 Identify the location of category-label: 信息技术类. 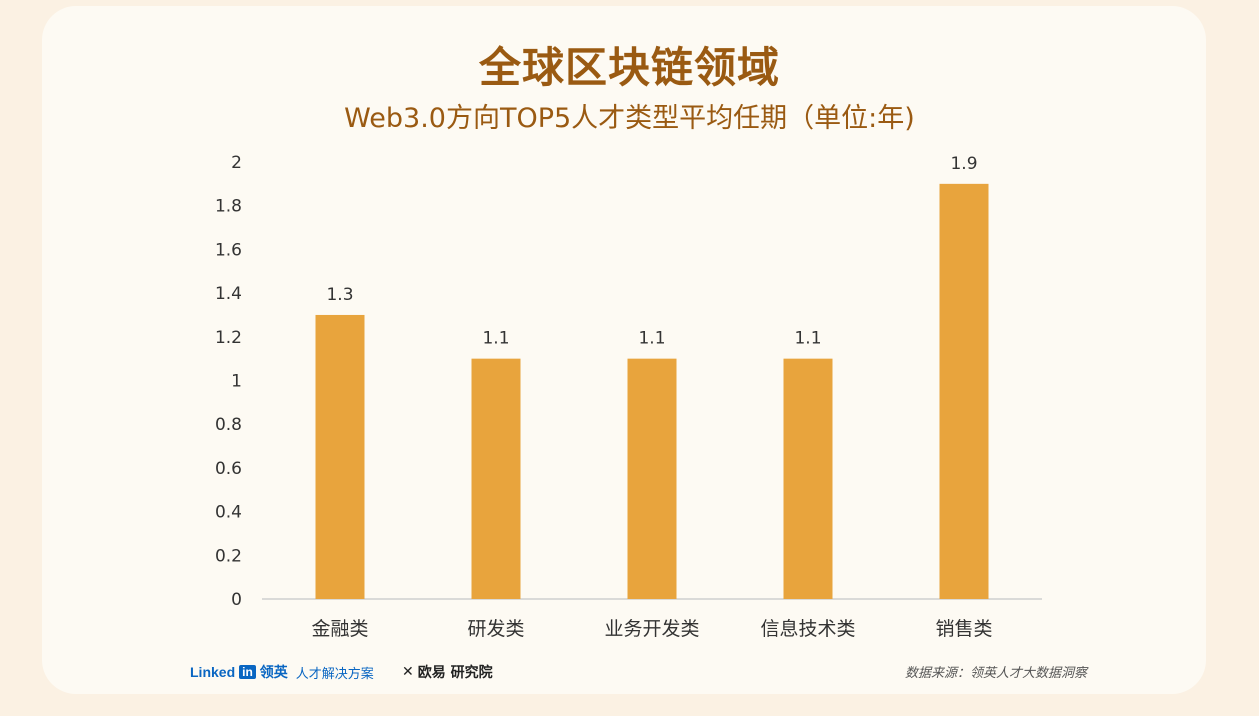
(807, 629).